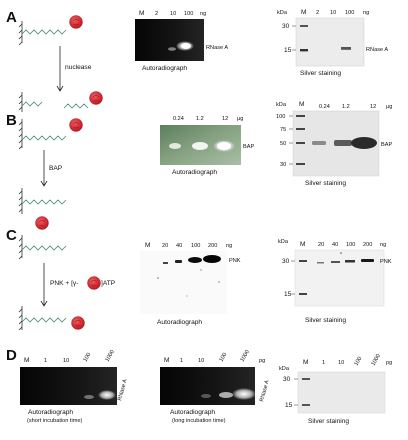  I want to click on autoradiograph-a: M 2 10 100 ng RNase A Autoradiograph, so click(181, 41).